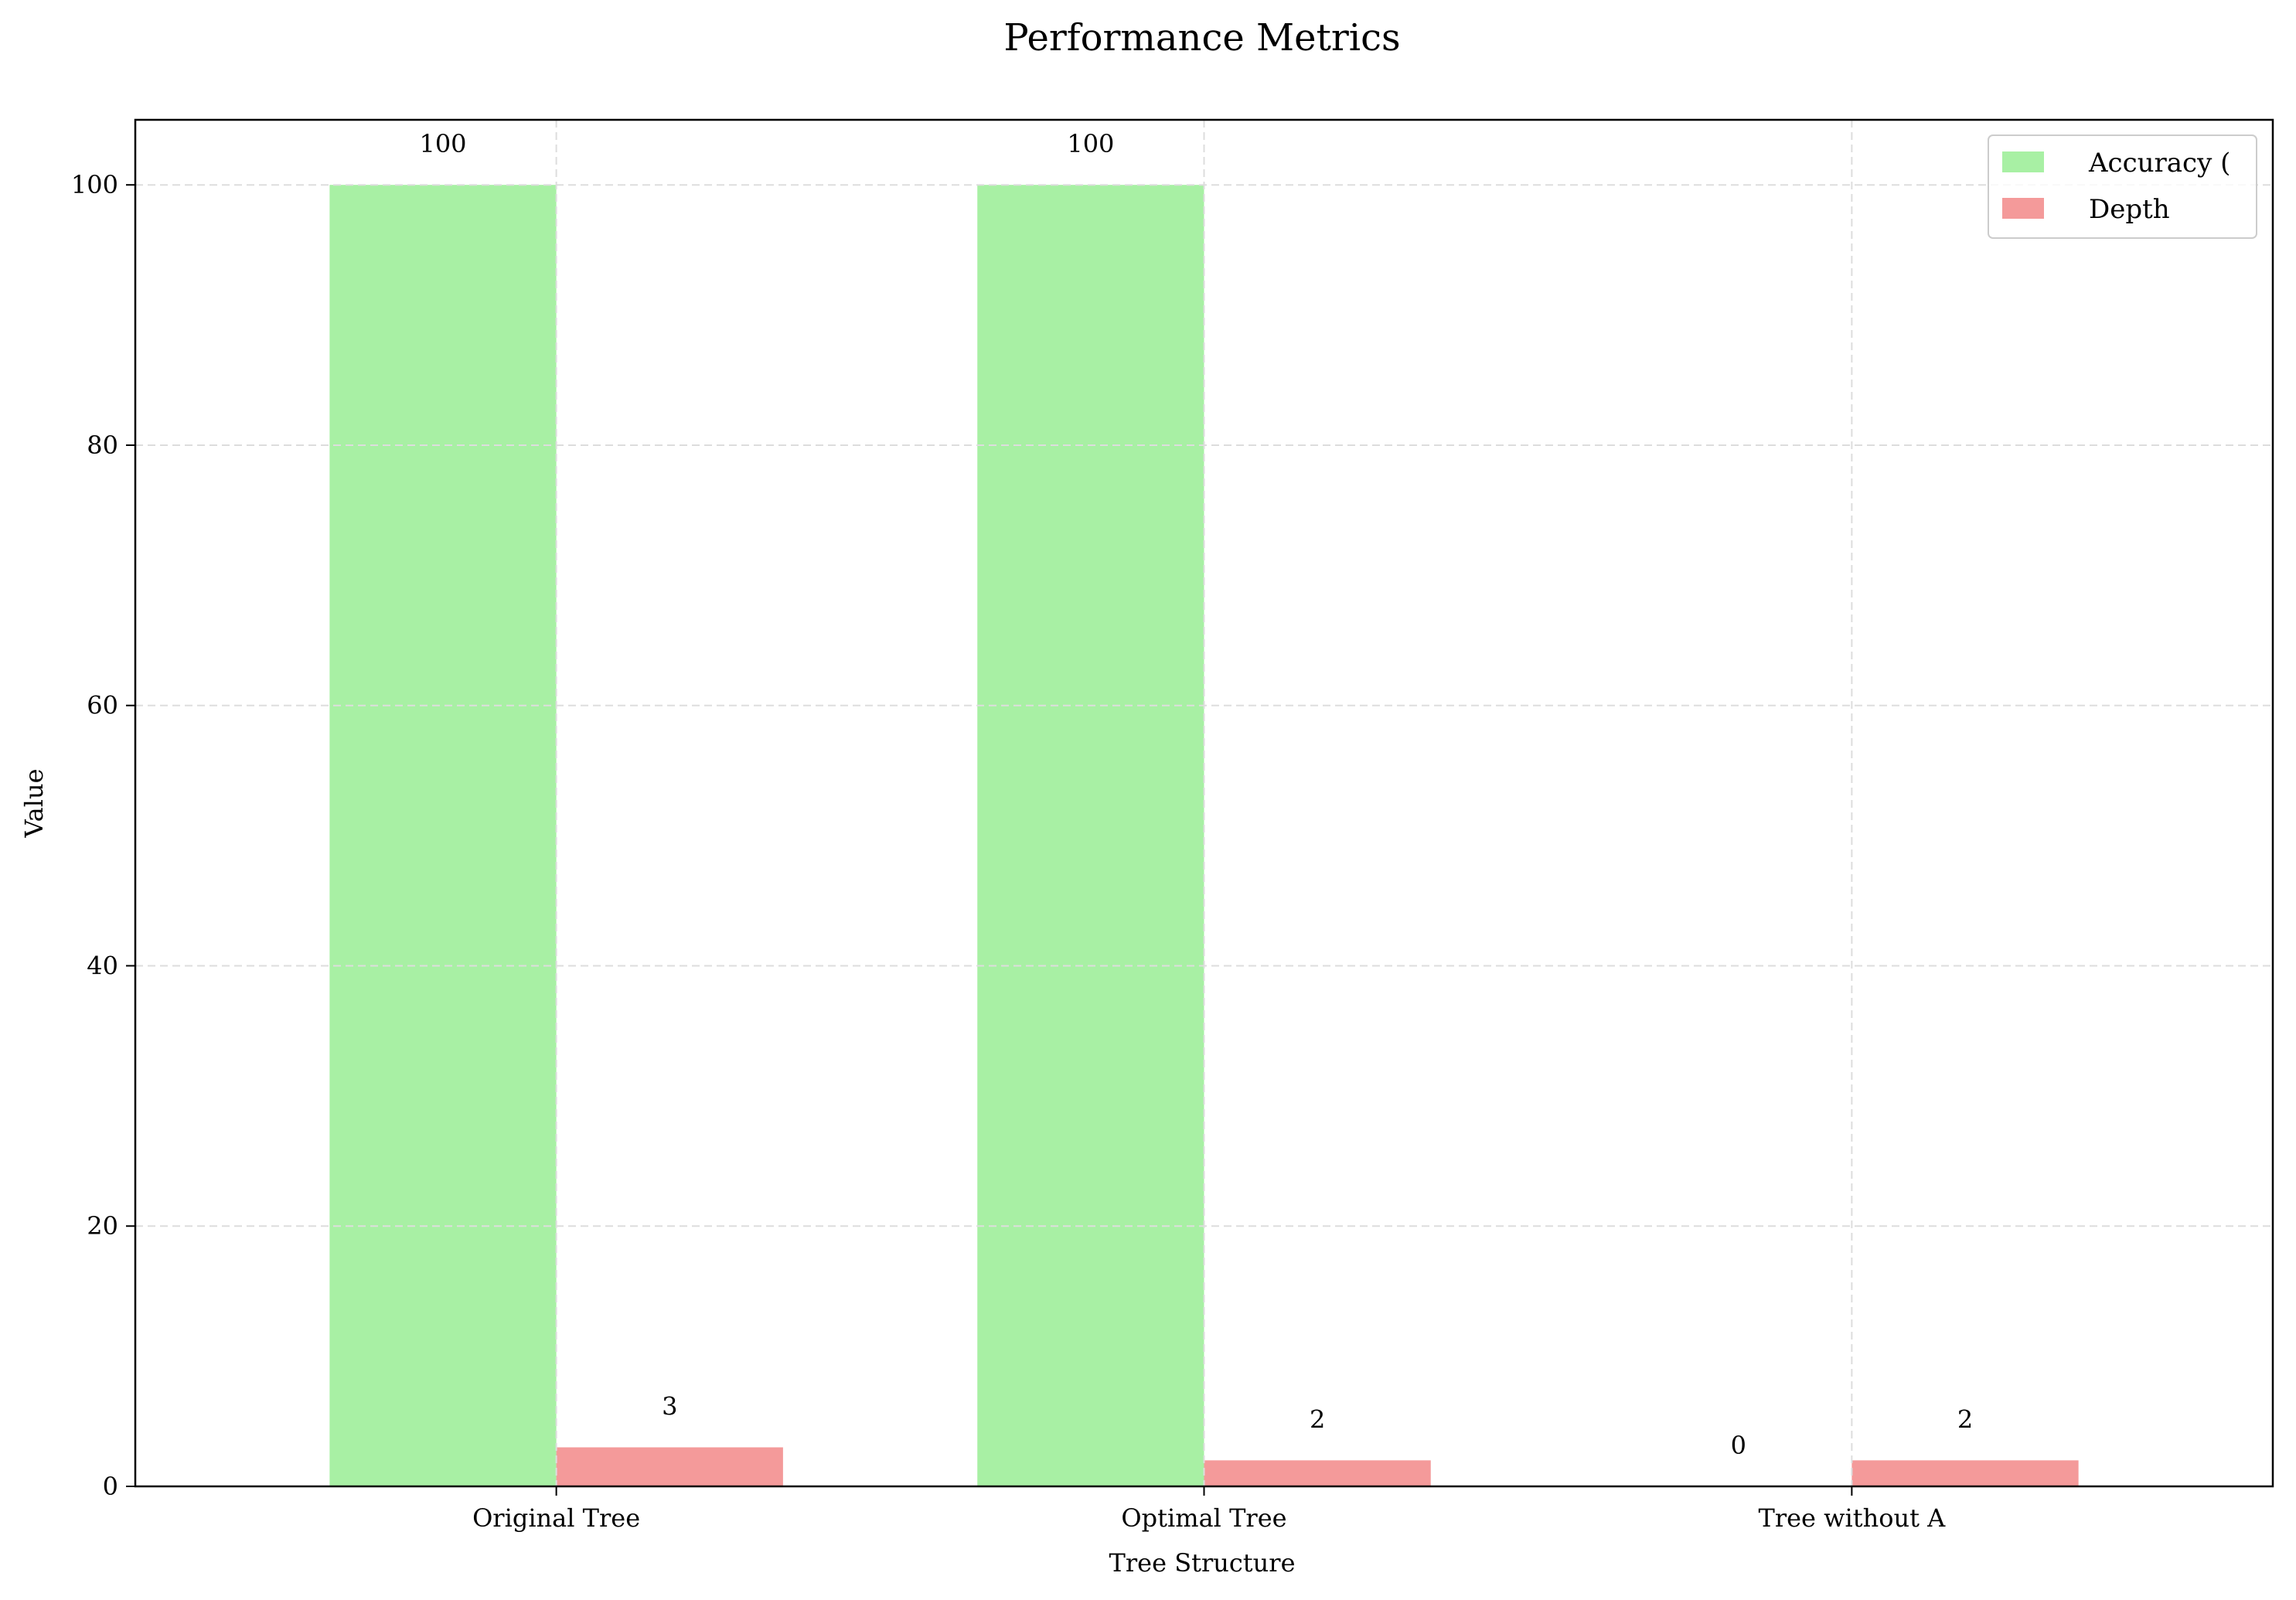 Image resolution: width=2296 pixels, height=1600 pixels. Describe the element at coordinates (1202, 1563) in the screenshot. I see `x-axis-label: Tree Structure` at that location.